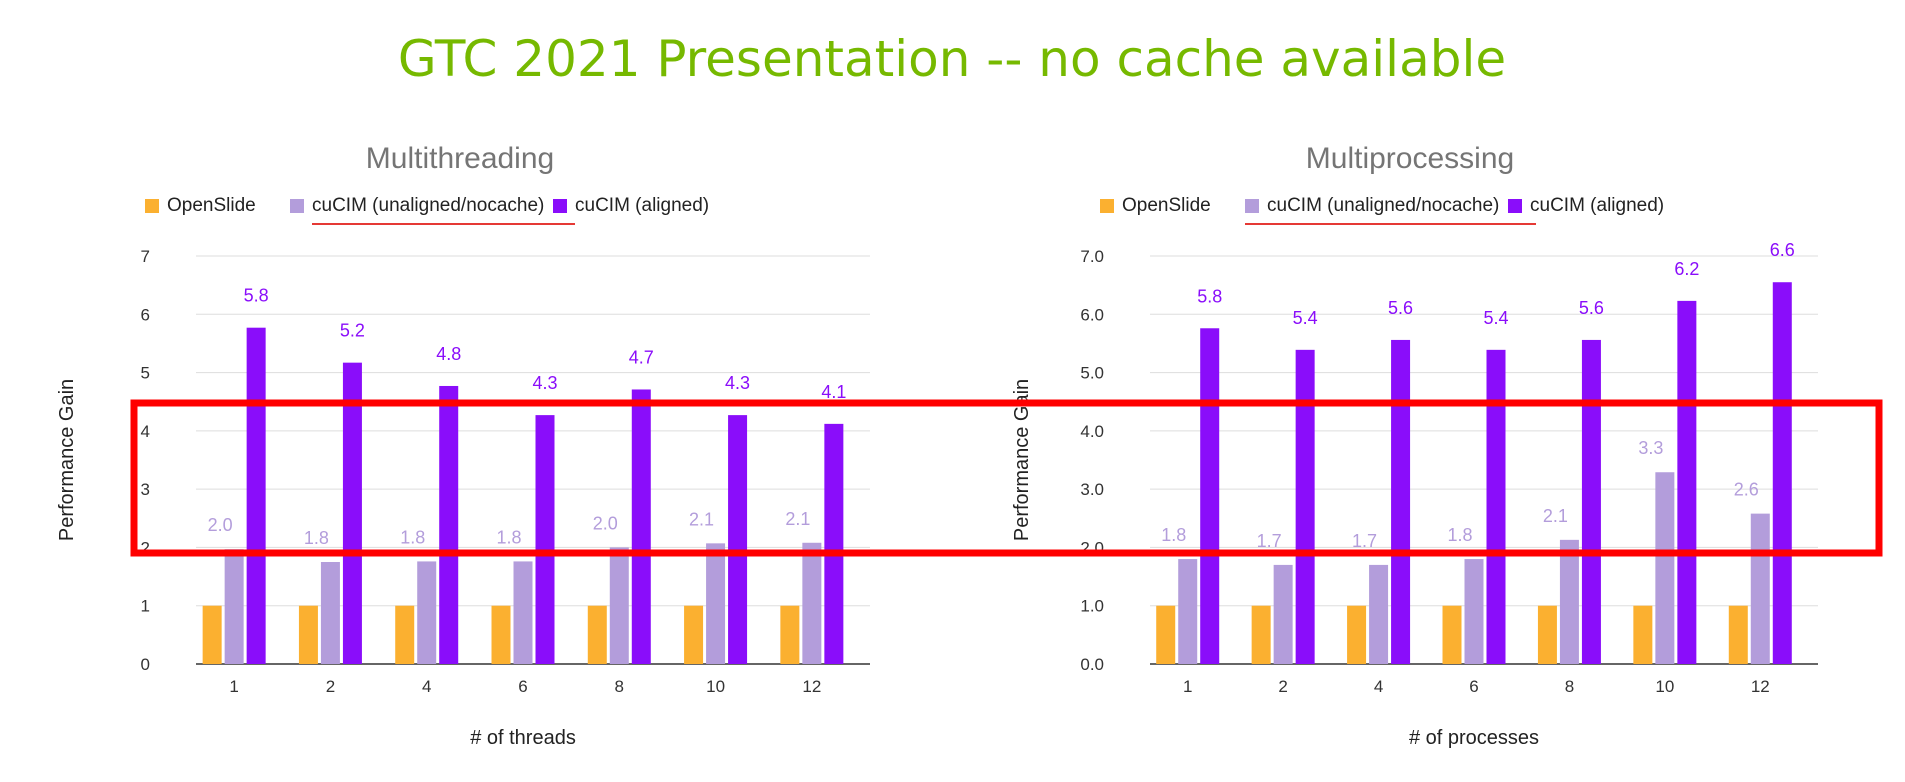  Describe the element at coordinates (145, 664) in the screenshot. I see `y-tick-label: 0` at that location.